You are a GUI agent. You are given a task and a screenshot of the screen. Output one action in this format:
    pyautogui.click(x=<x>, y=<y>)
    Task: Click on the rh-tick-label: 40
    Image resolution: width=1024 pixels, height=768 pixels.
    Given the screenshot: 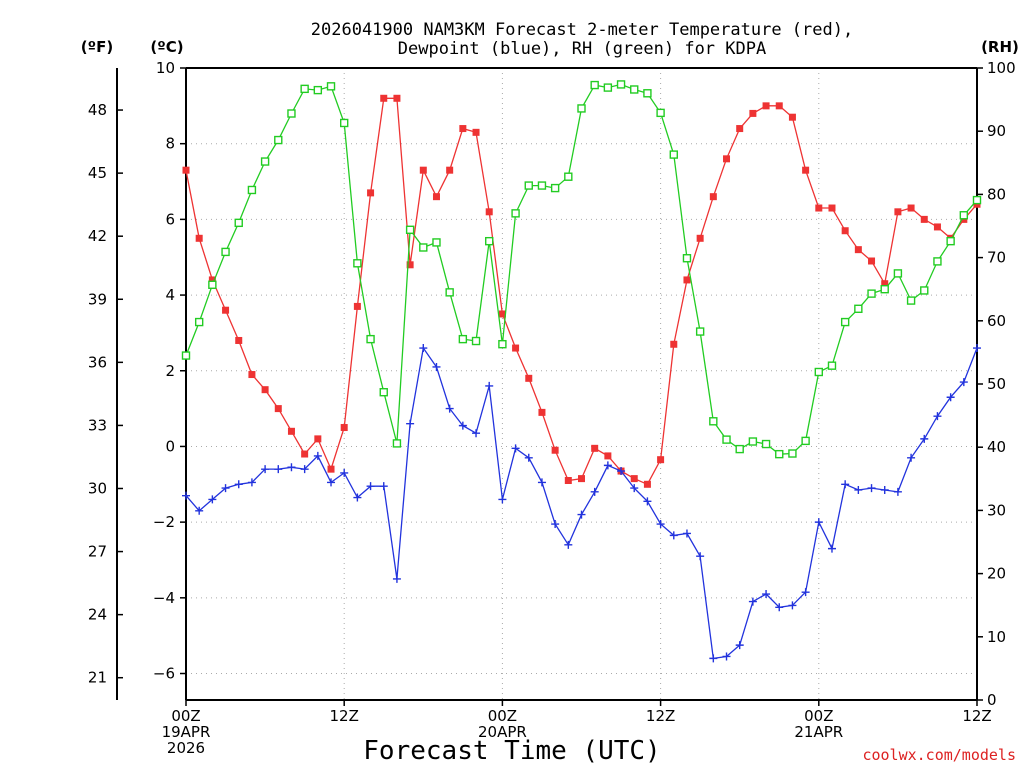 What is the action you would take?
    pyautogui.click(x=996, y=447)
    